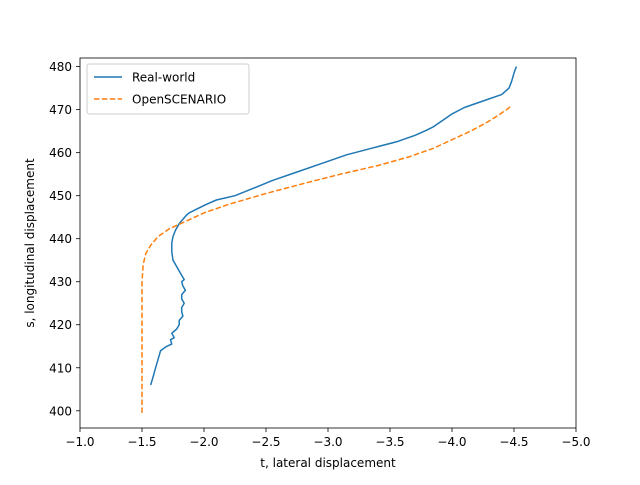 The width and height of the screenshot is (640, 485). I want to click on x-tick-label: −2.0, so click(203, 442).